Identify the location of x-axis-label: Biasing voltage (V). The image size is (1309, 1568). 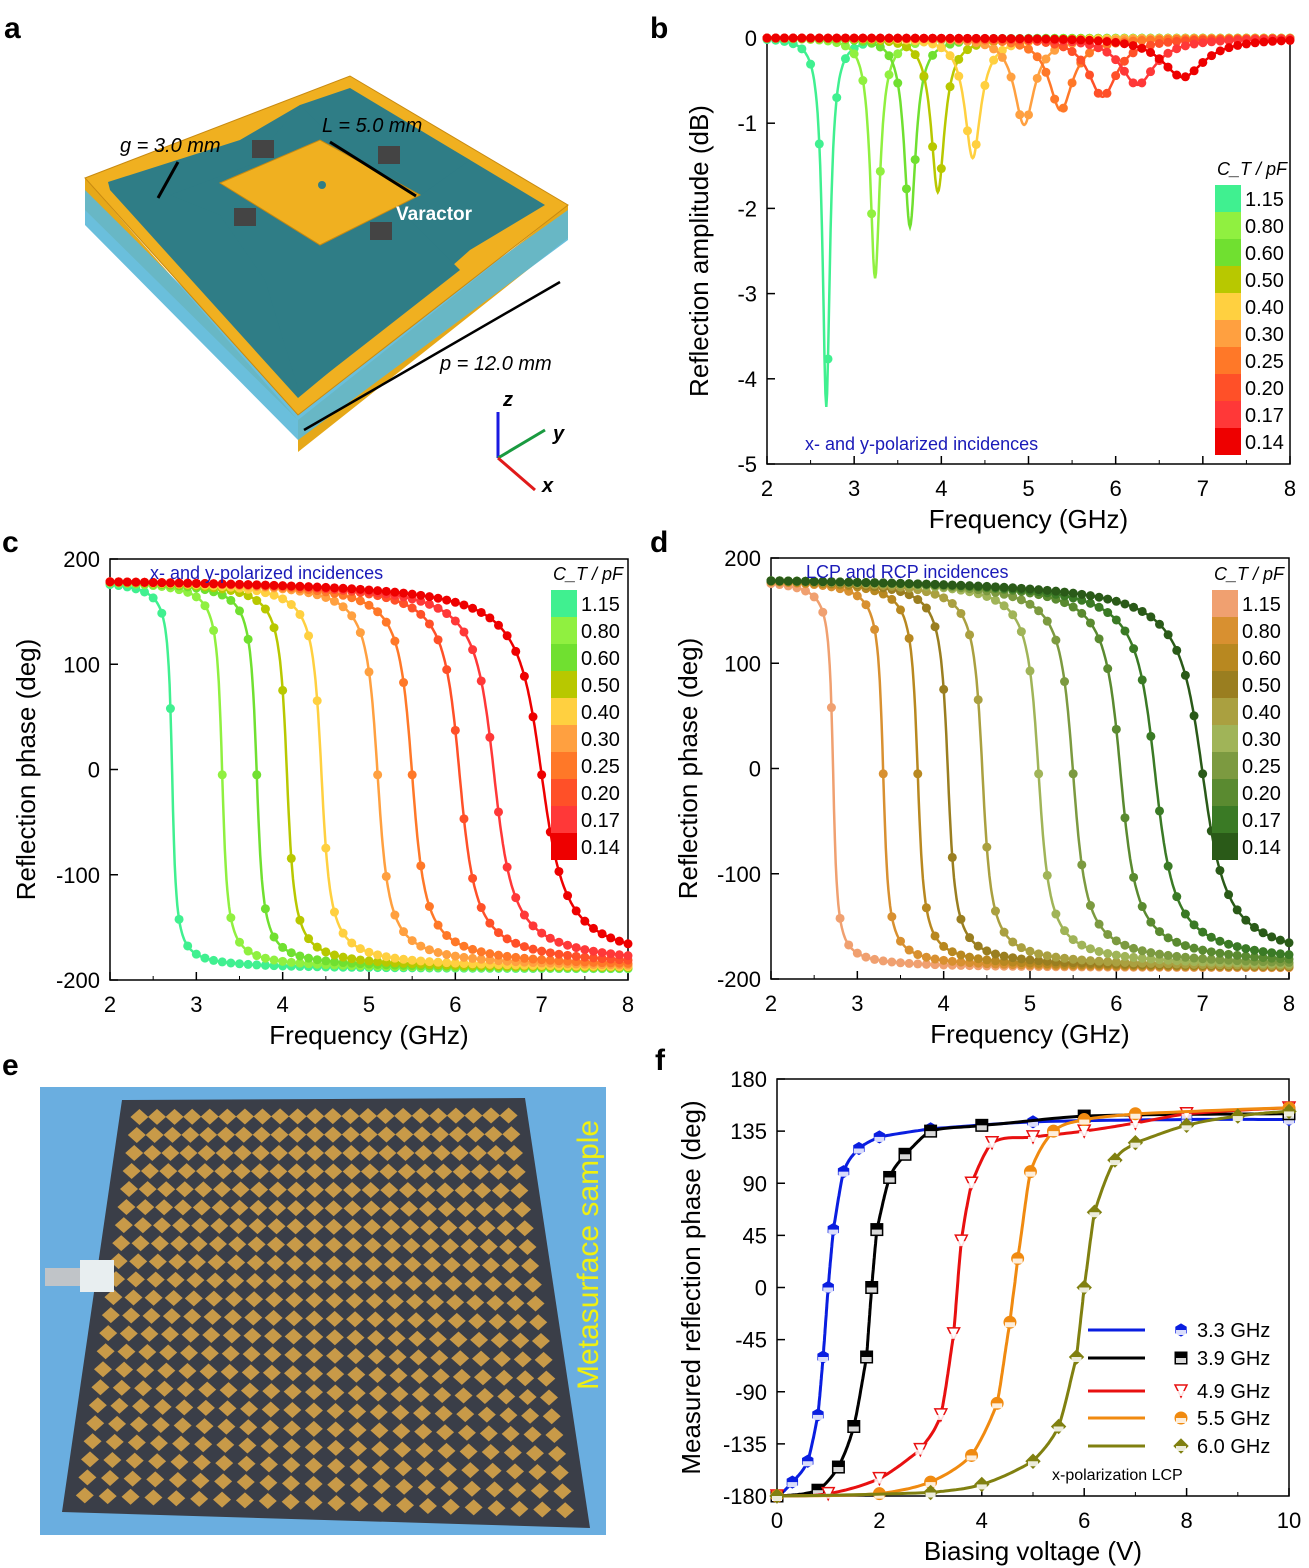
(1033, 1551).